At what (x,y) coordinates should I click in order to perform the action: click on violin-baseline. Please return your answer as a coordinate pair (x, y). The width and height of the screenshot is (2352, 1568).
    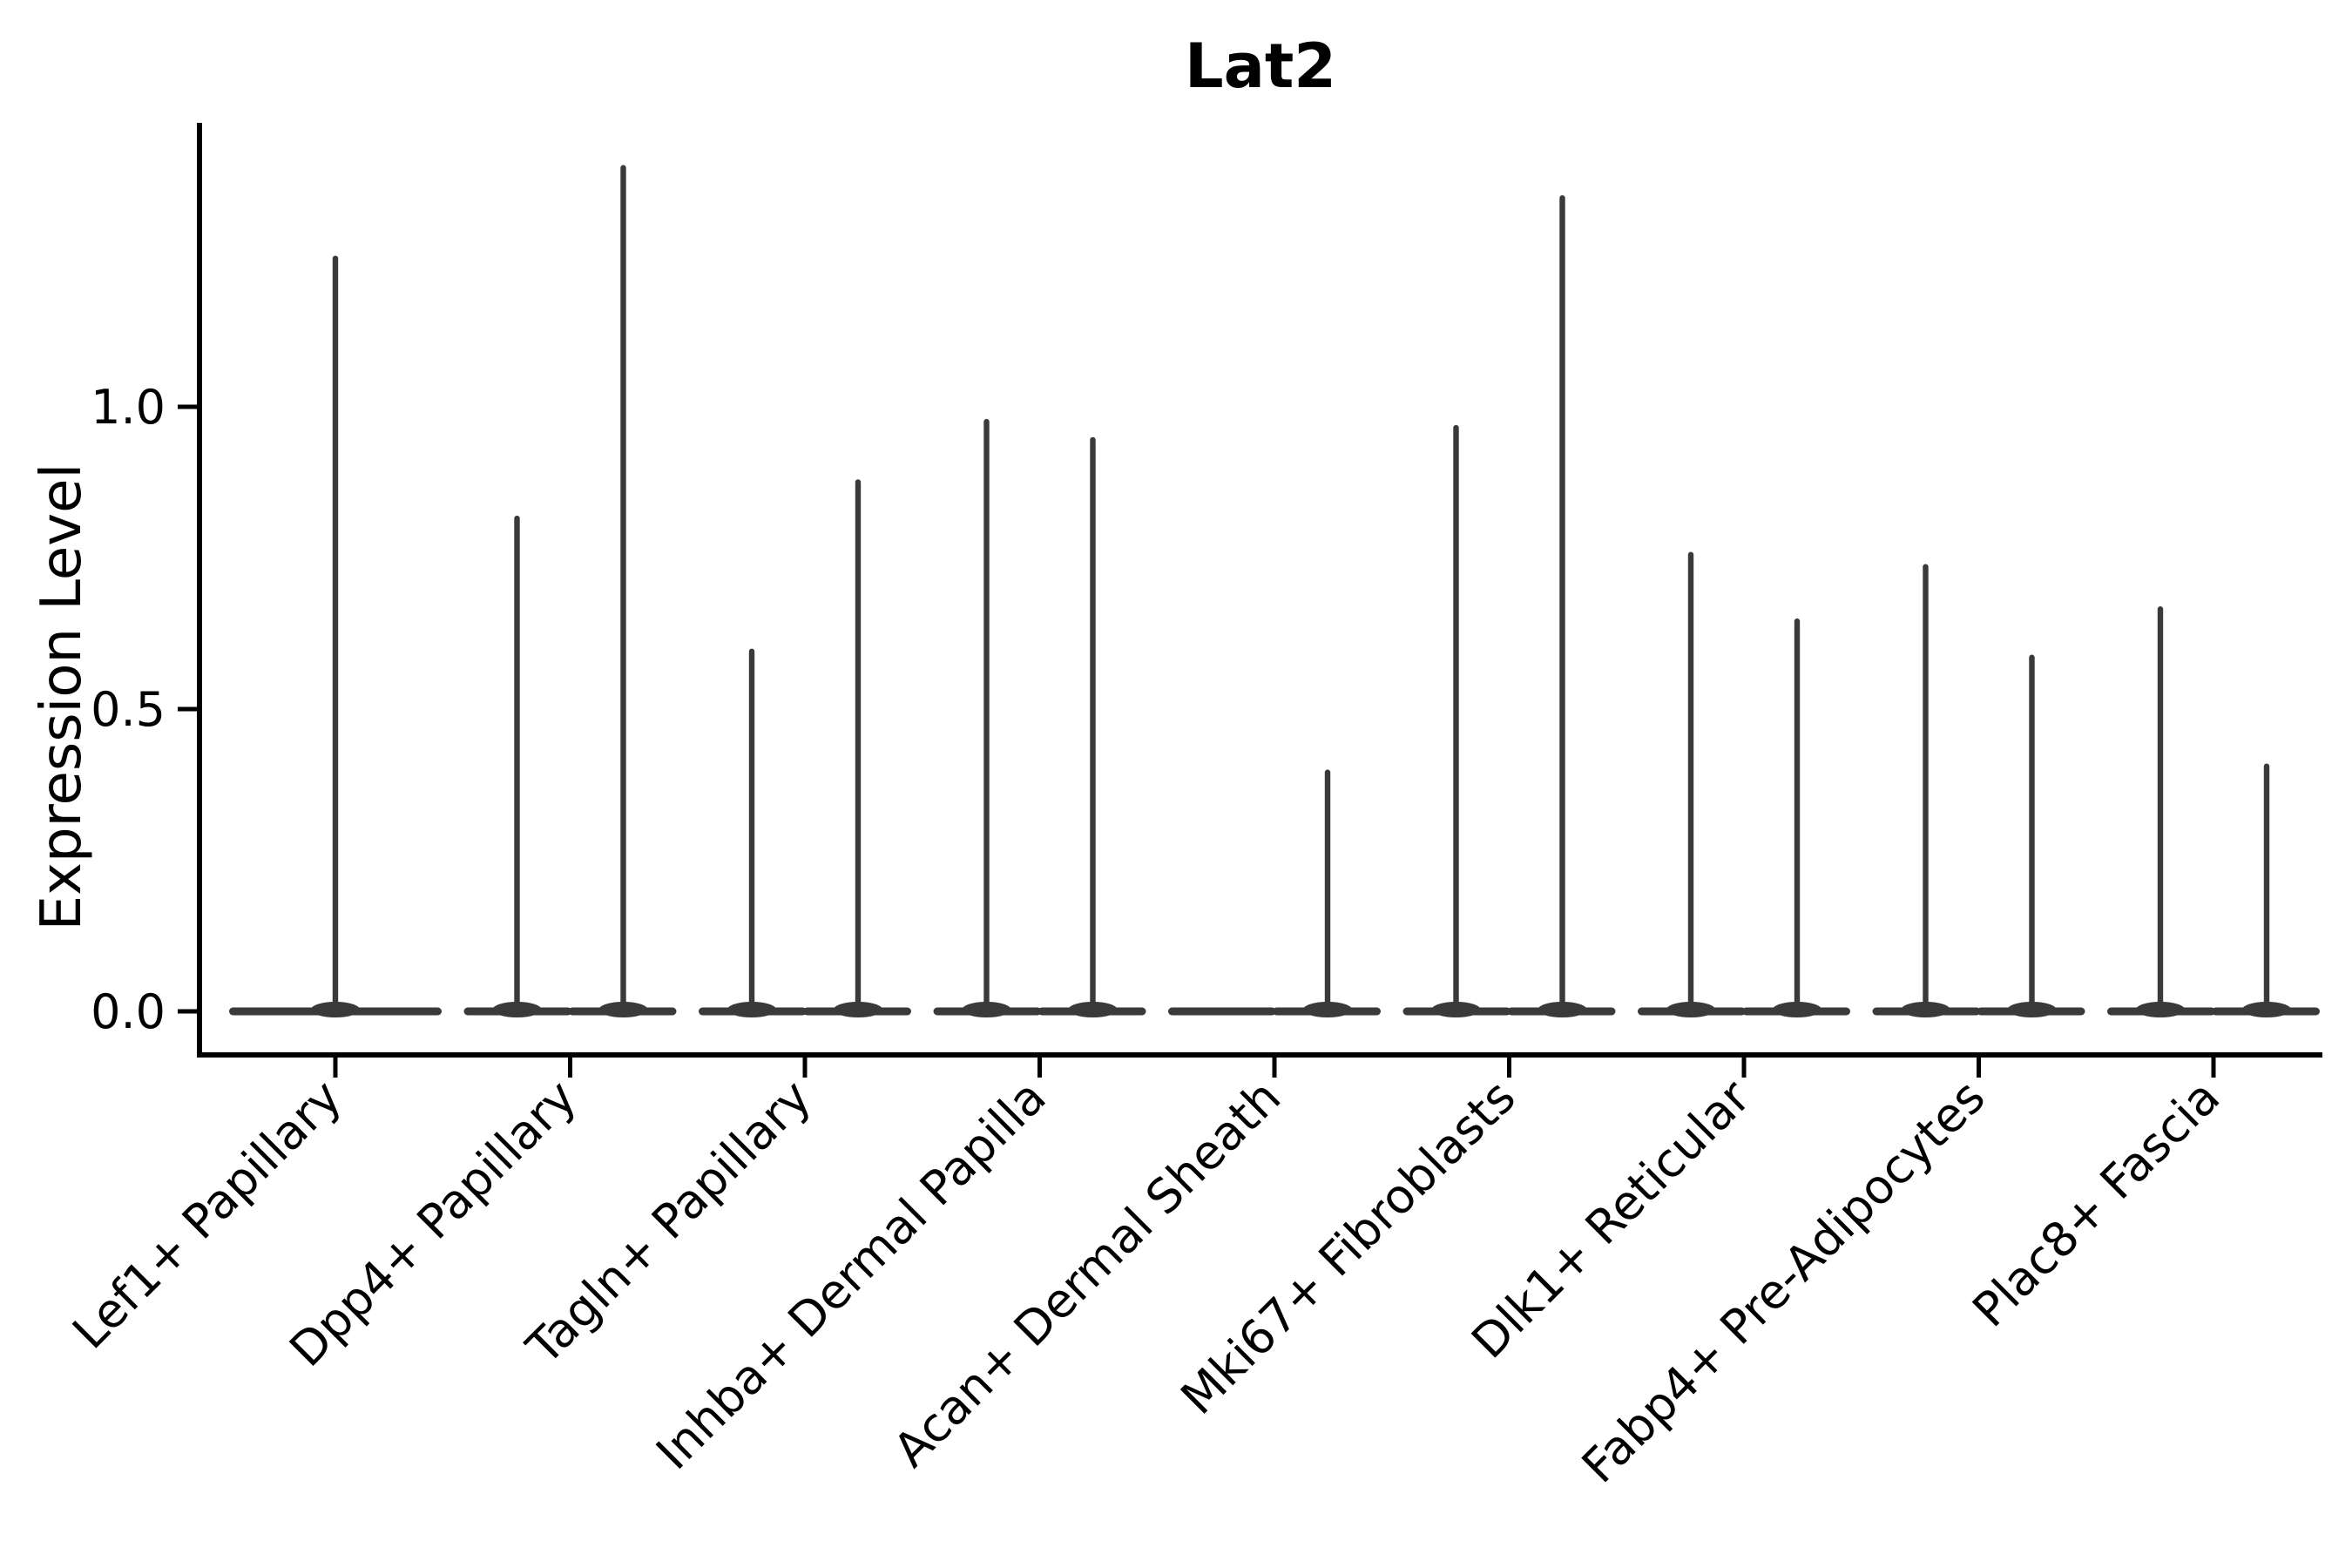
    Looking at the image, I should click on (1222, 1012).